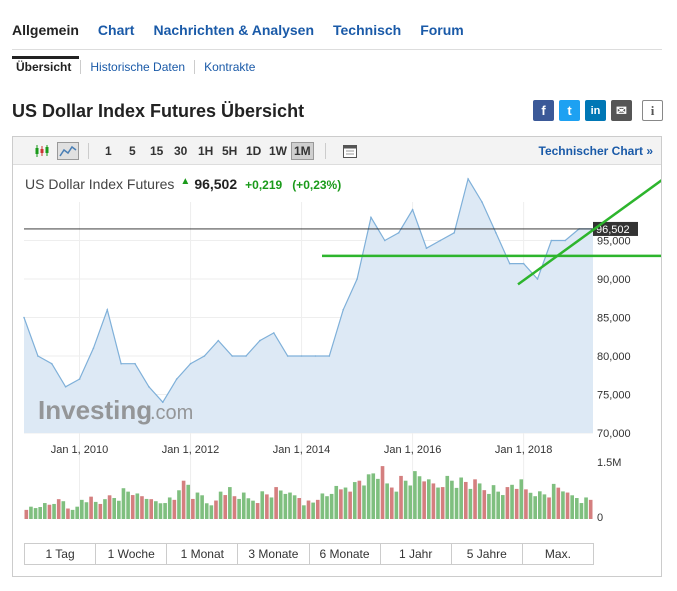 This screenshot has width=677, height=591. What do you see at coordinates (344, 554) in the screenshot?
I see `range-6-monate: 6 Monate` at bounding box center [344, 554].